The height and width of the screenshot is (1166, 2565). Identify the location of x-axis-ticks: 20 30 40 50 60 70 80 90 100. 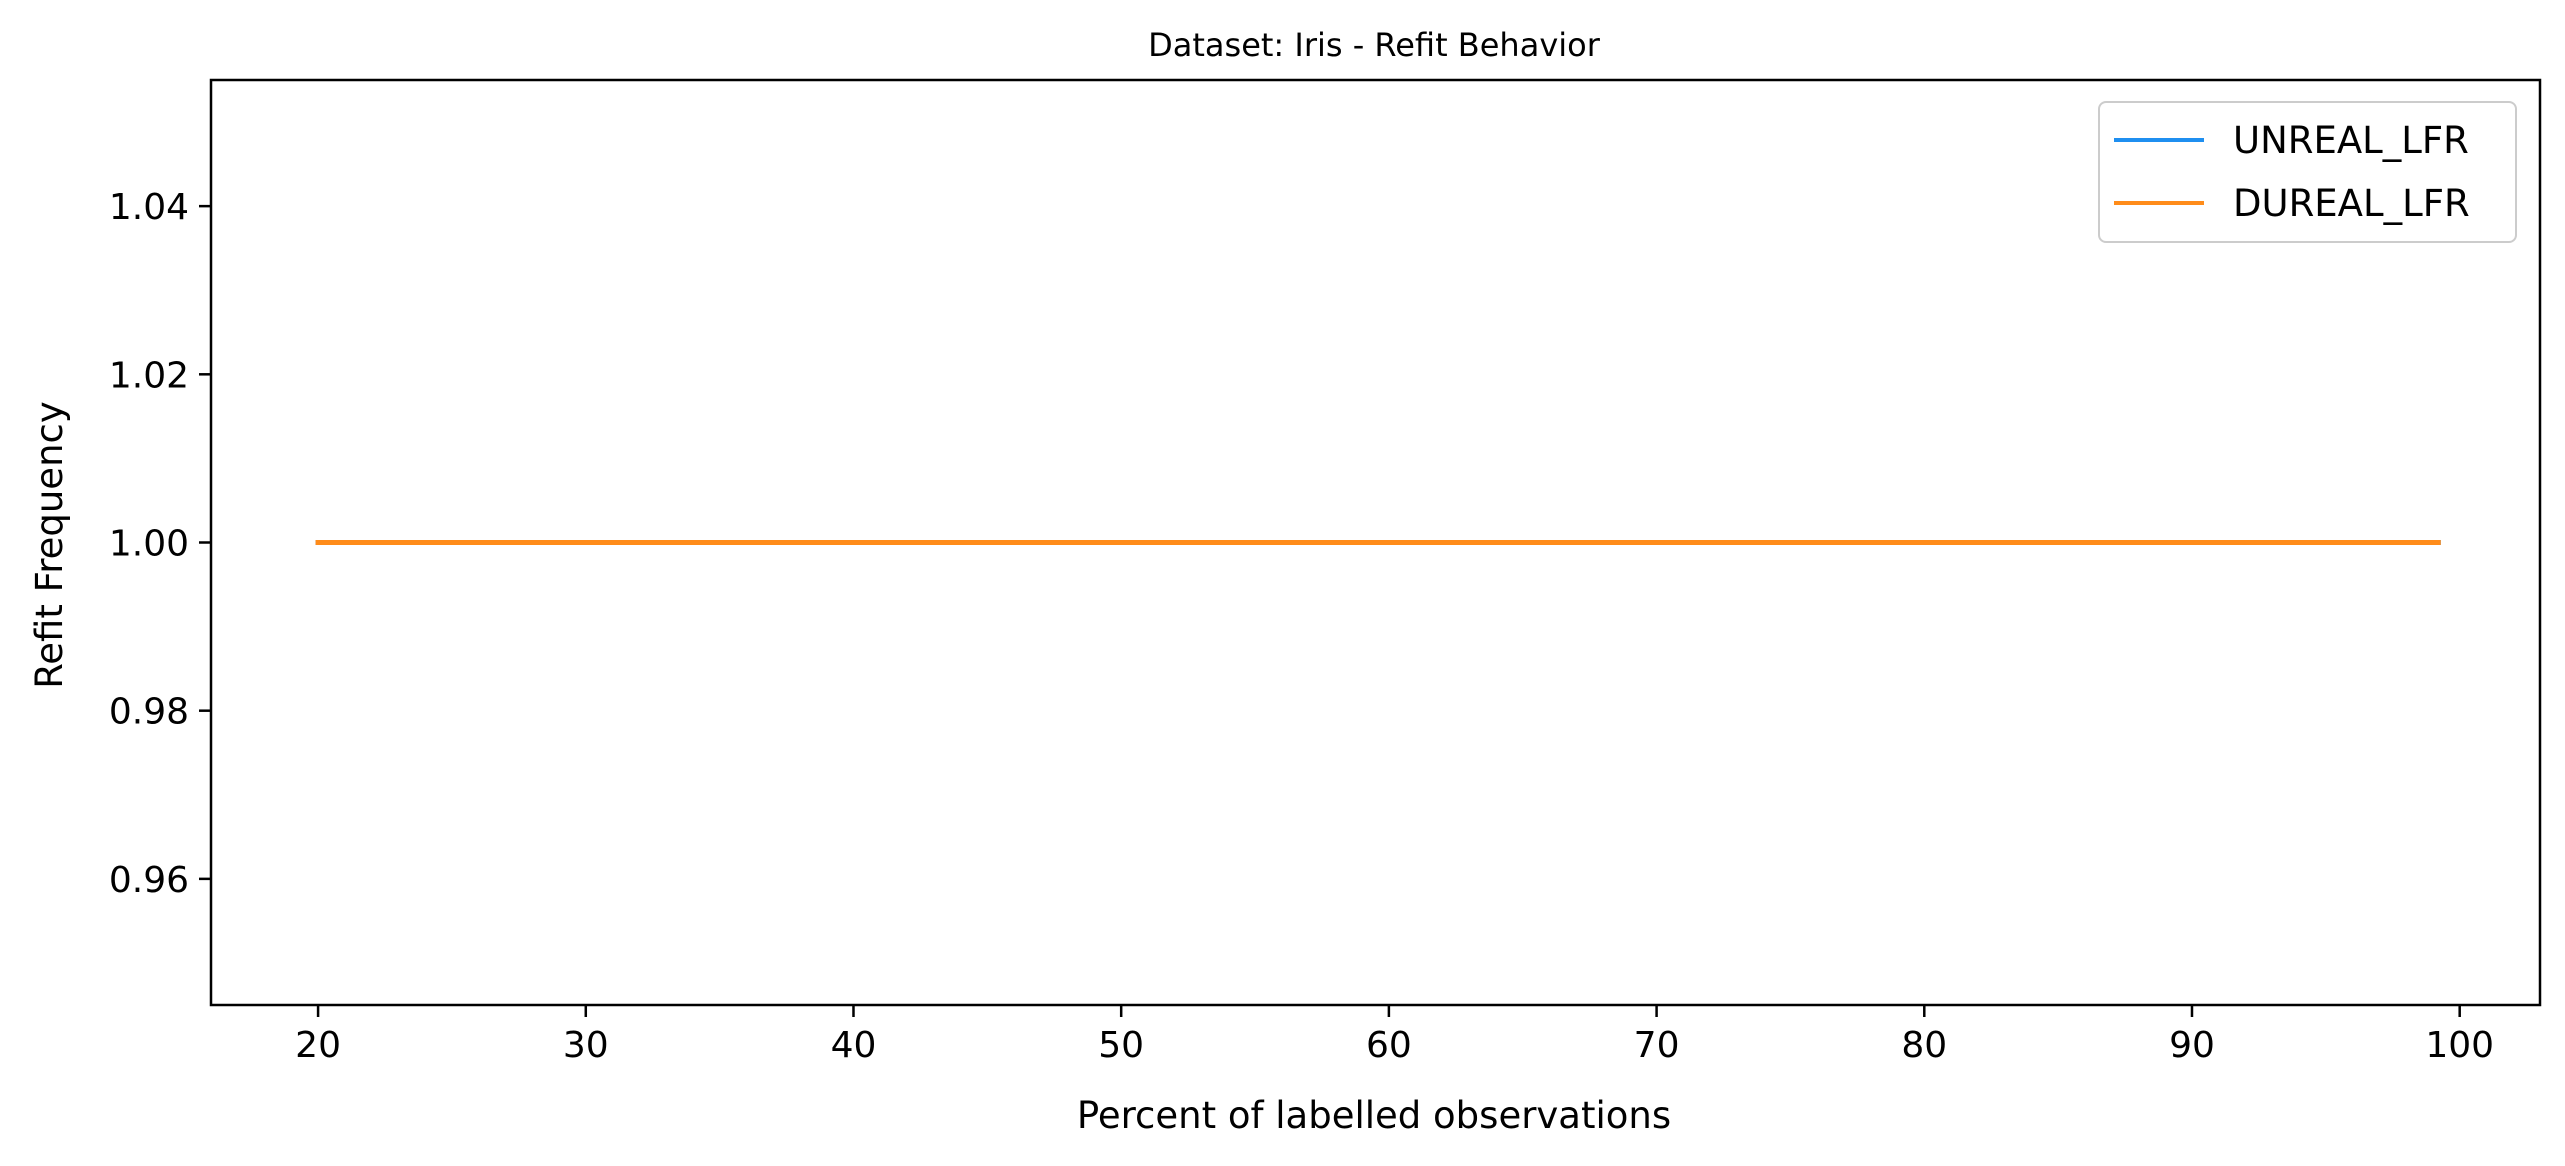
(1394, 1035).